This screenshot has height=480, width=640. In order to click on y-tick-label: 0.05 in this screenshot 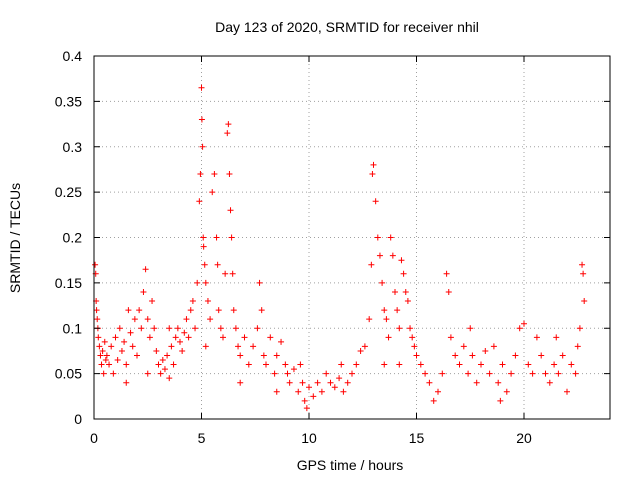, I will do `click(68, 374)`.